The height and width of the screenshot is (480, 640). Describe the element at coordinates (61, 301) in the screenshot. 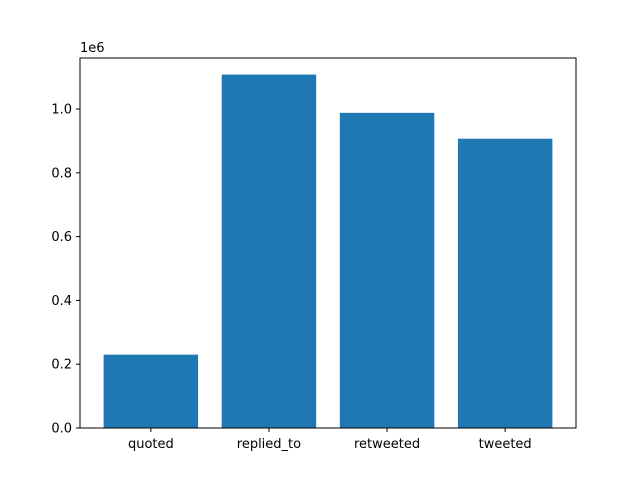

I see `y-tick-label: 0.4` at that location.